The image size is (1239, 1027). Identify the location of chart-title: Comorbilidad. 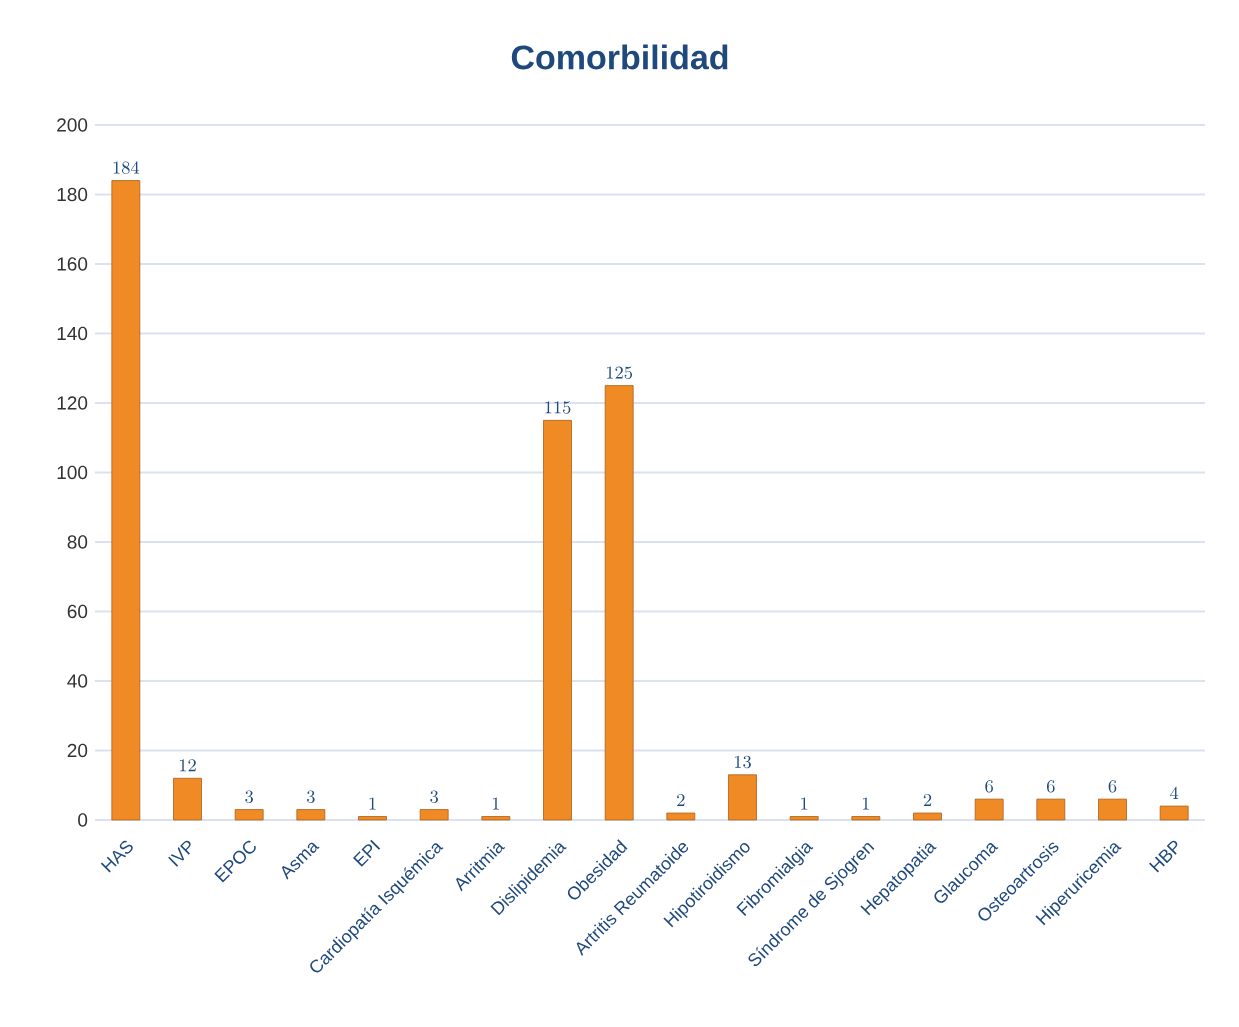
(619, 57).